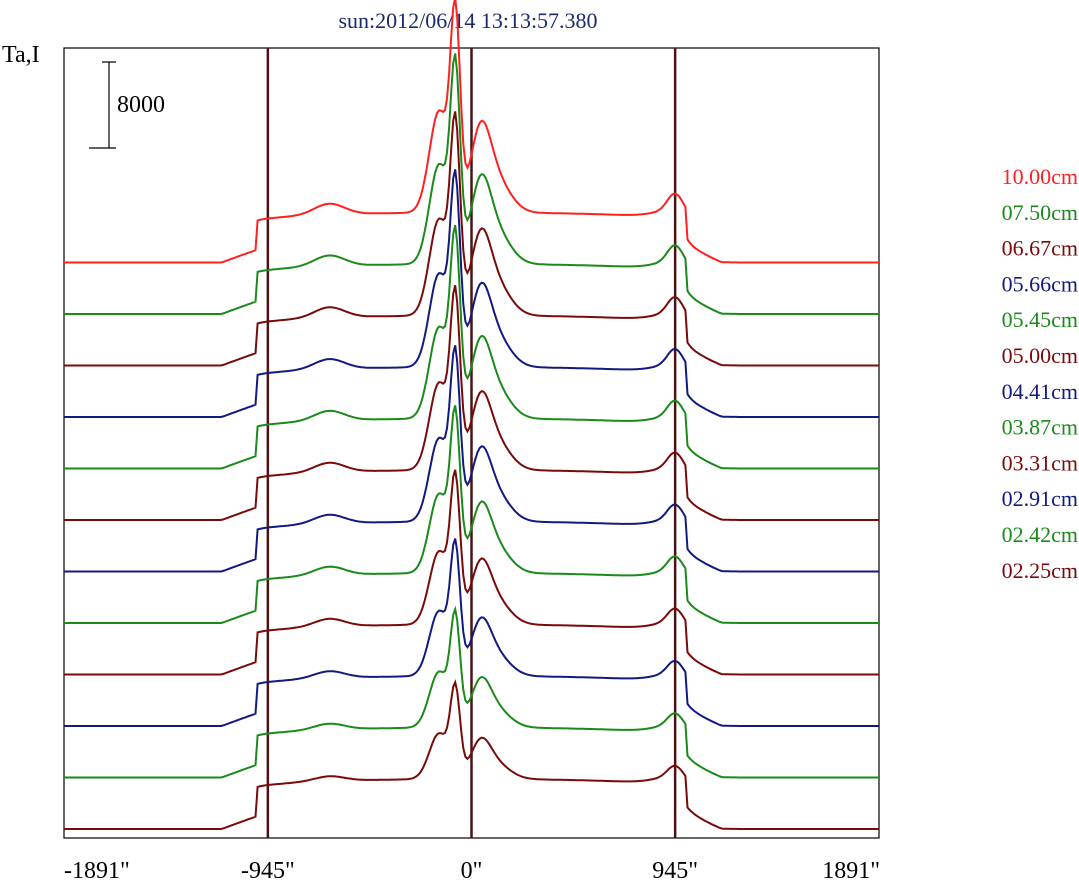  I want to click on legend-entry: 02.91cm, so click(1040, 498).